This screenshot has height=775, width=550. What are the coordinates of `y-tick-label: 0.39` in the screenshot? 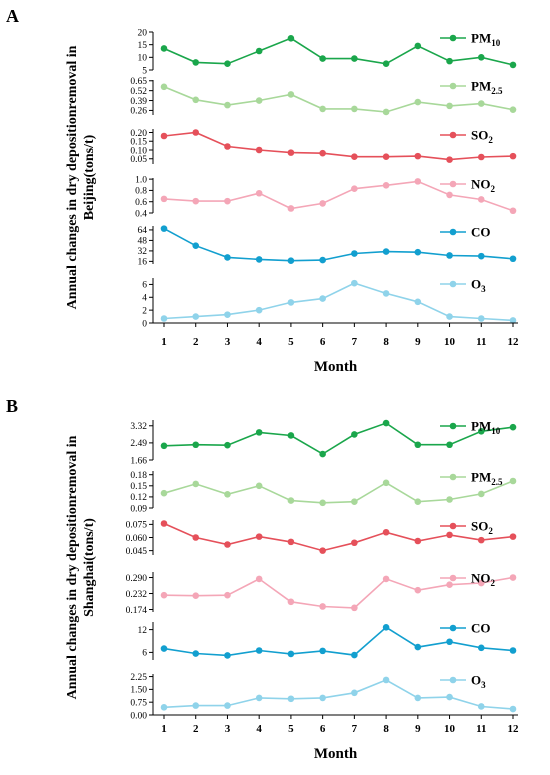 It's located at (138, 102).